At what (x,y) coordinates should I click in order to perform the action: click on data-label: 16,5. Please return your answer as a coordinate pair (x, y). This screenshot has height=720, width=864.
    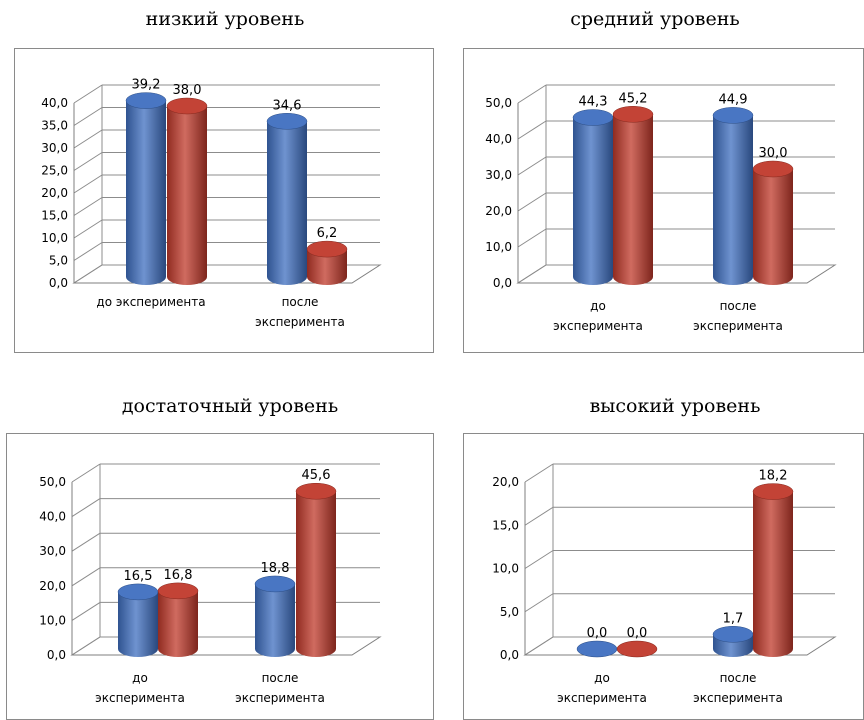
    Looking at the image, I should click on (138, 576).